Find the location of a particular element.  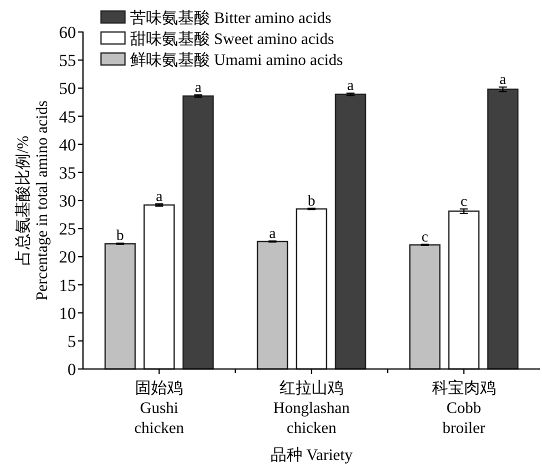

y-tick-label: 35 is located at coordinates (67, 172).